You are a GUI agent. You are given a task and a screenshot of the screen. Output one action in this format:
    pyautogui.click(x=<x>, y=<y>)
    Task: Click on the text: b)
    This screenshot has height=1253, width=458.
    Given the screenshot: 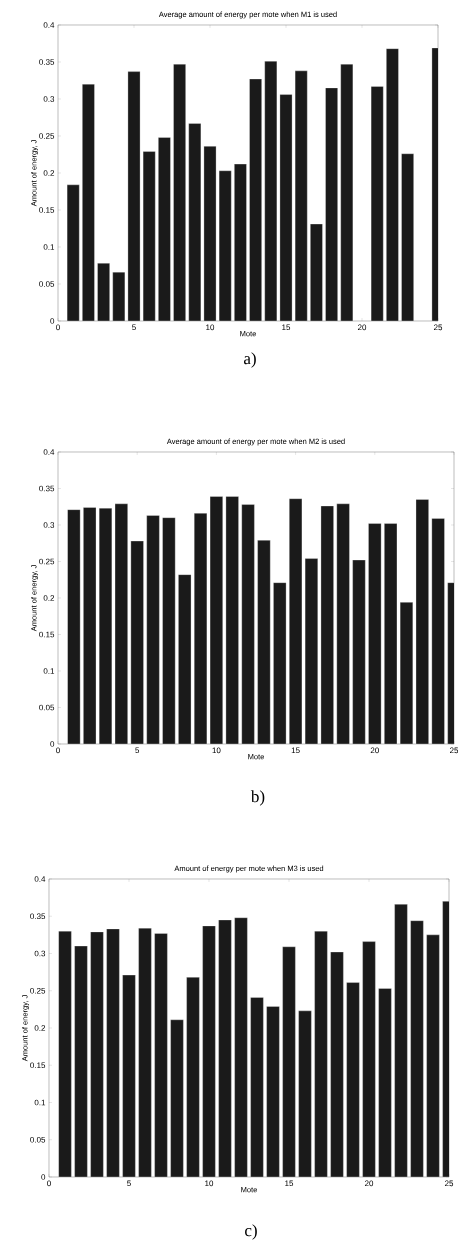 What is the action you would take?
    pyautogui.click(x=257, y=798)
    